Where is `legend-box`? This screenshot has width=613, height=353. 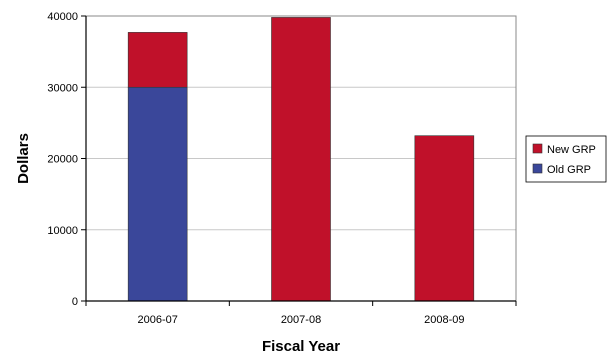 legend-box is located at coordinates (566, 159).